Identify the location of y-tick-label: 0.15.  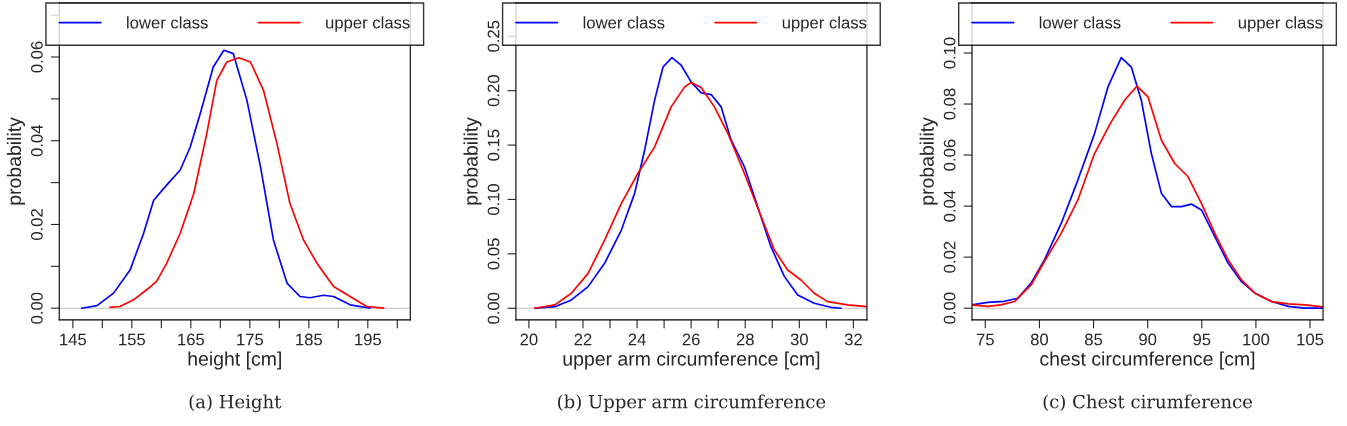
(493, 145).